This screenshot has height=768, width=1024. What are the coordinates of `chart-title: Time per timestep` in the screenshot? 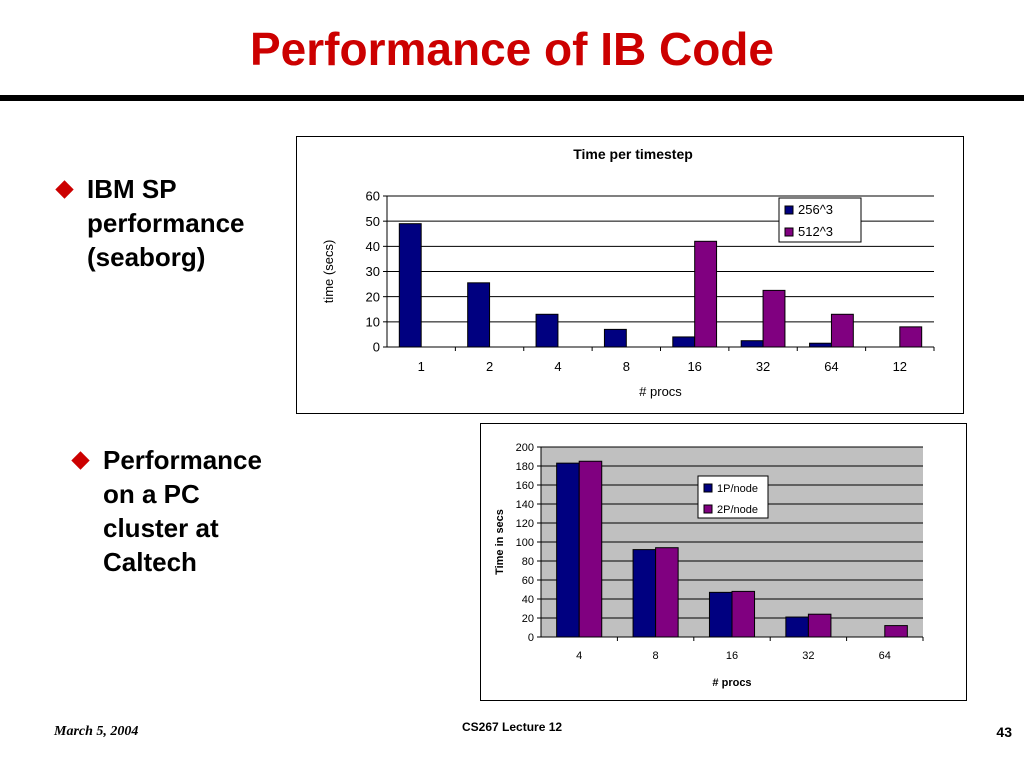 It's located at (633, 154).